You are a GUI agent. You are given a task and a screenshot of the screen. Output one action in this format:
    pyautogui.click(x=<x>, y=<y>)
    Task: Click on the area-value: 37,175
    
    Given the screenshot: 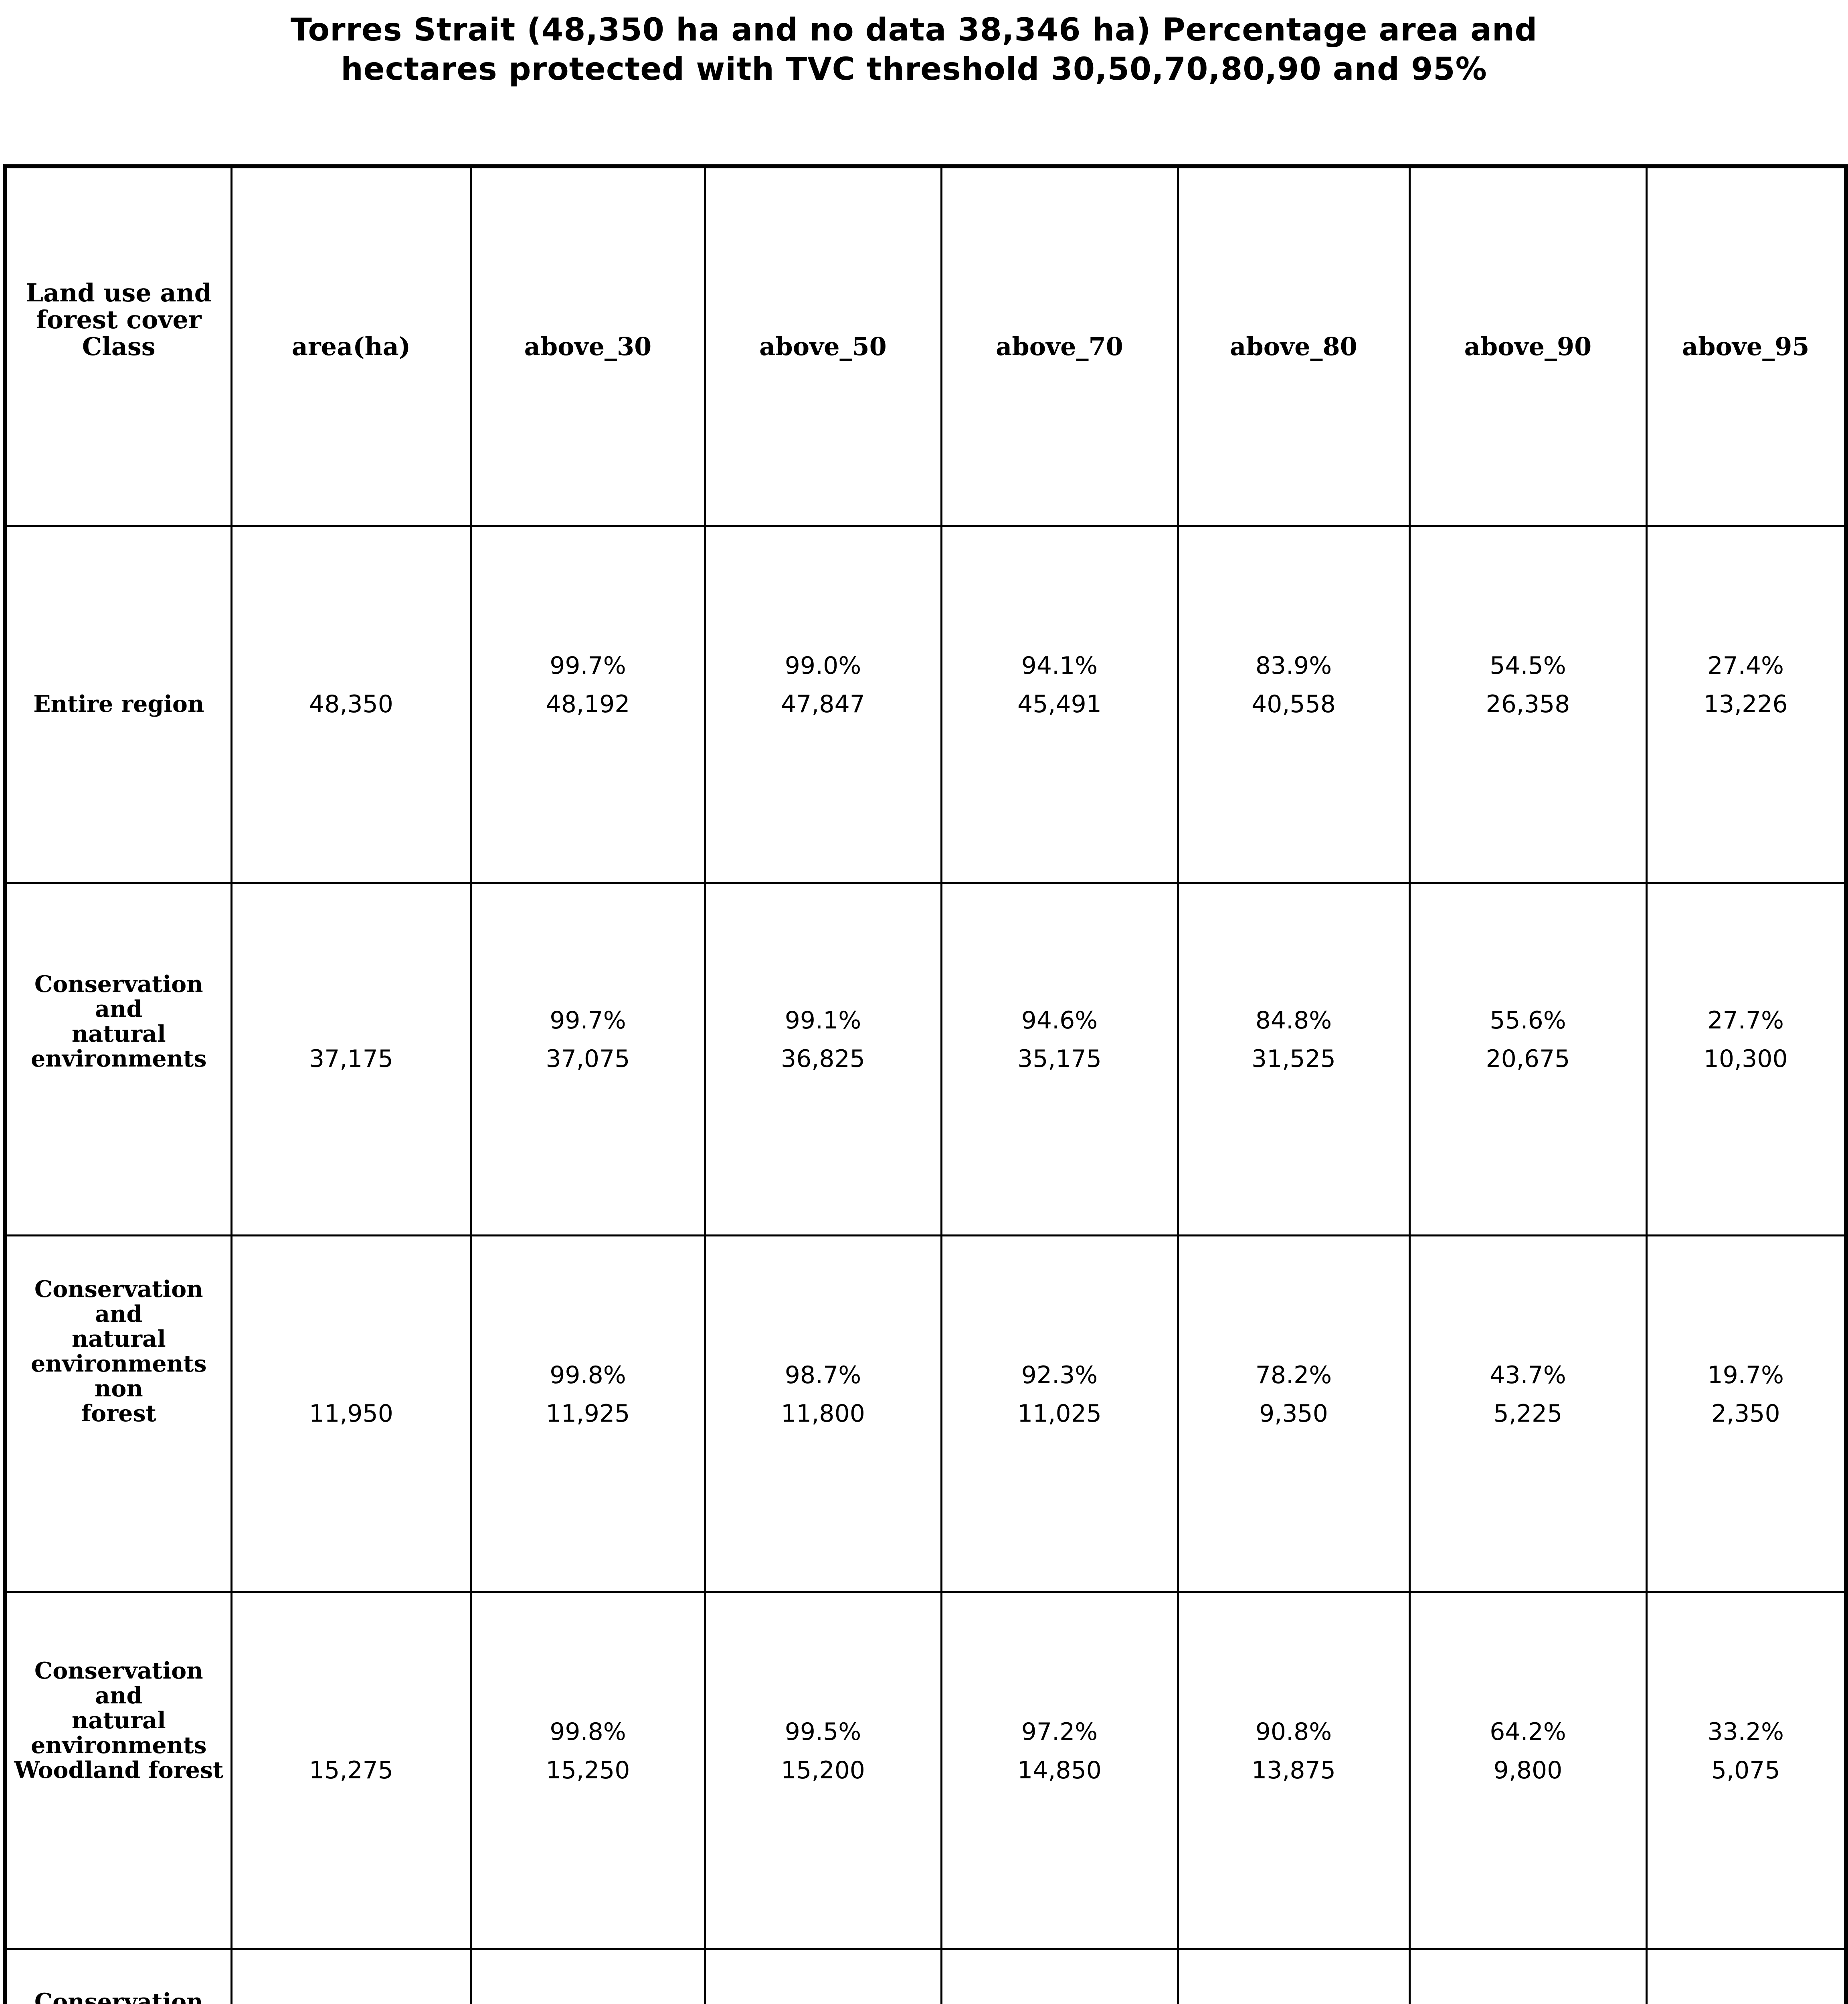 What is the action you would take?
    pyautogui.click(x=351, y=1059)
    